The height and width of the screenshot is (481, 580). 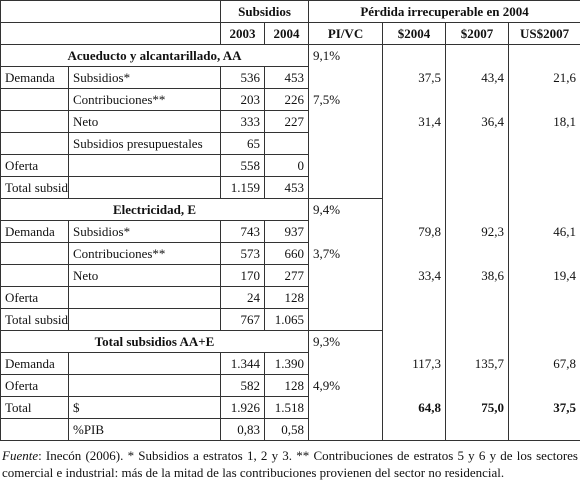 What do you see at coordinates (243, 188) in the screenshot?
I see `cell: 1.159` at bounding box center [243, 188].